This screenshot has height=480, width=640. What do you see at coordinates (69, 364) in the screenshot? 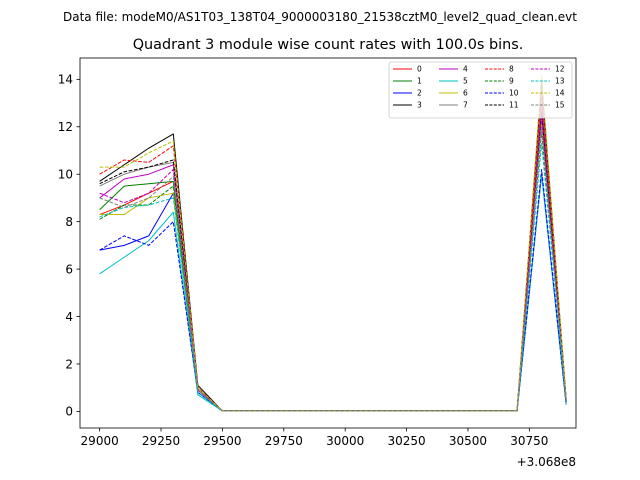
I see `y-tick-label: 2` at bounding box center [69, 364].